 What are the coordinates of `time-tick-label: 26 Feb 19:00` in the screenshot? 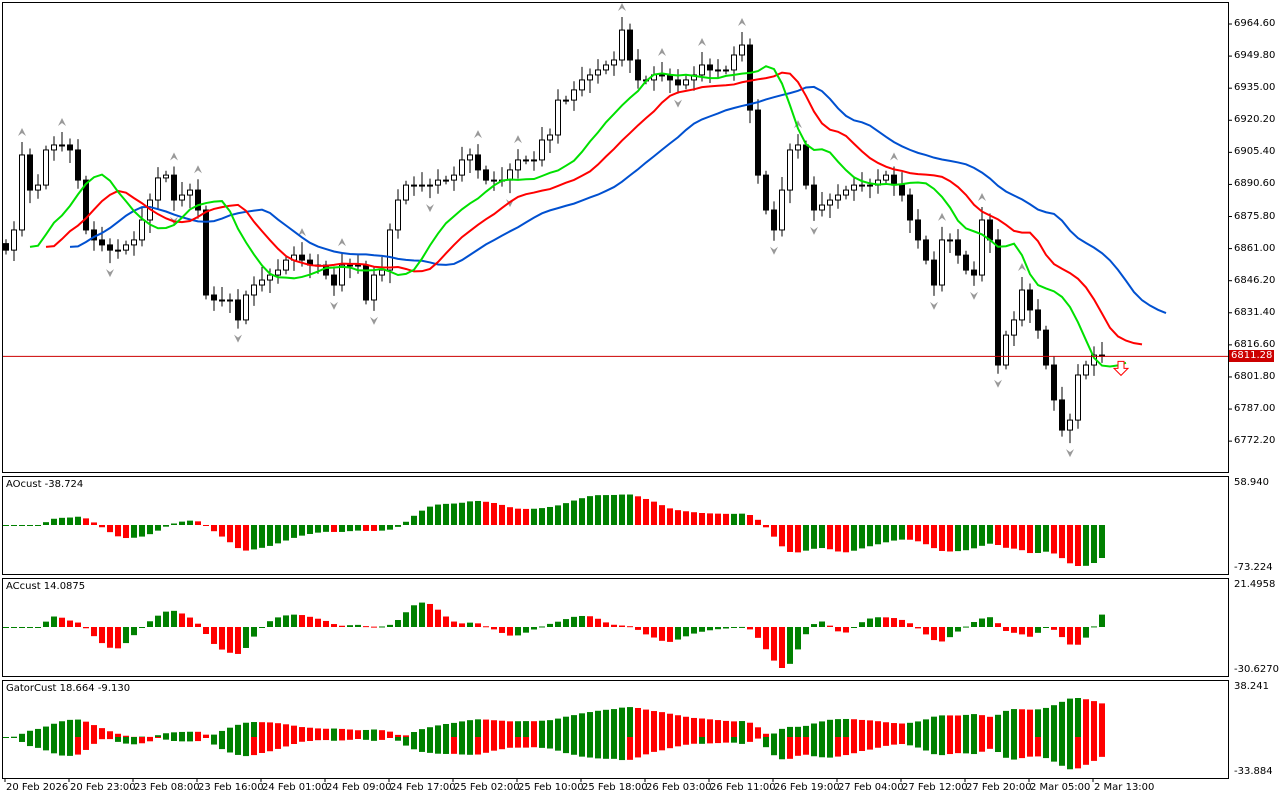 It's located at (807, 787).